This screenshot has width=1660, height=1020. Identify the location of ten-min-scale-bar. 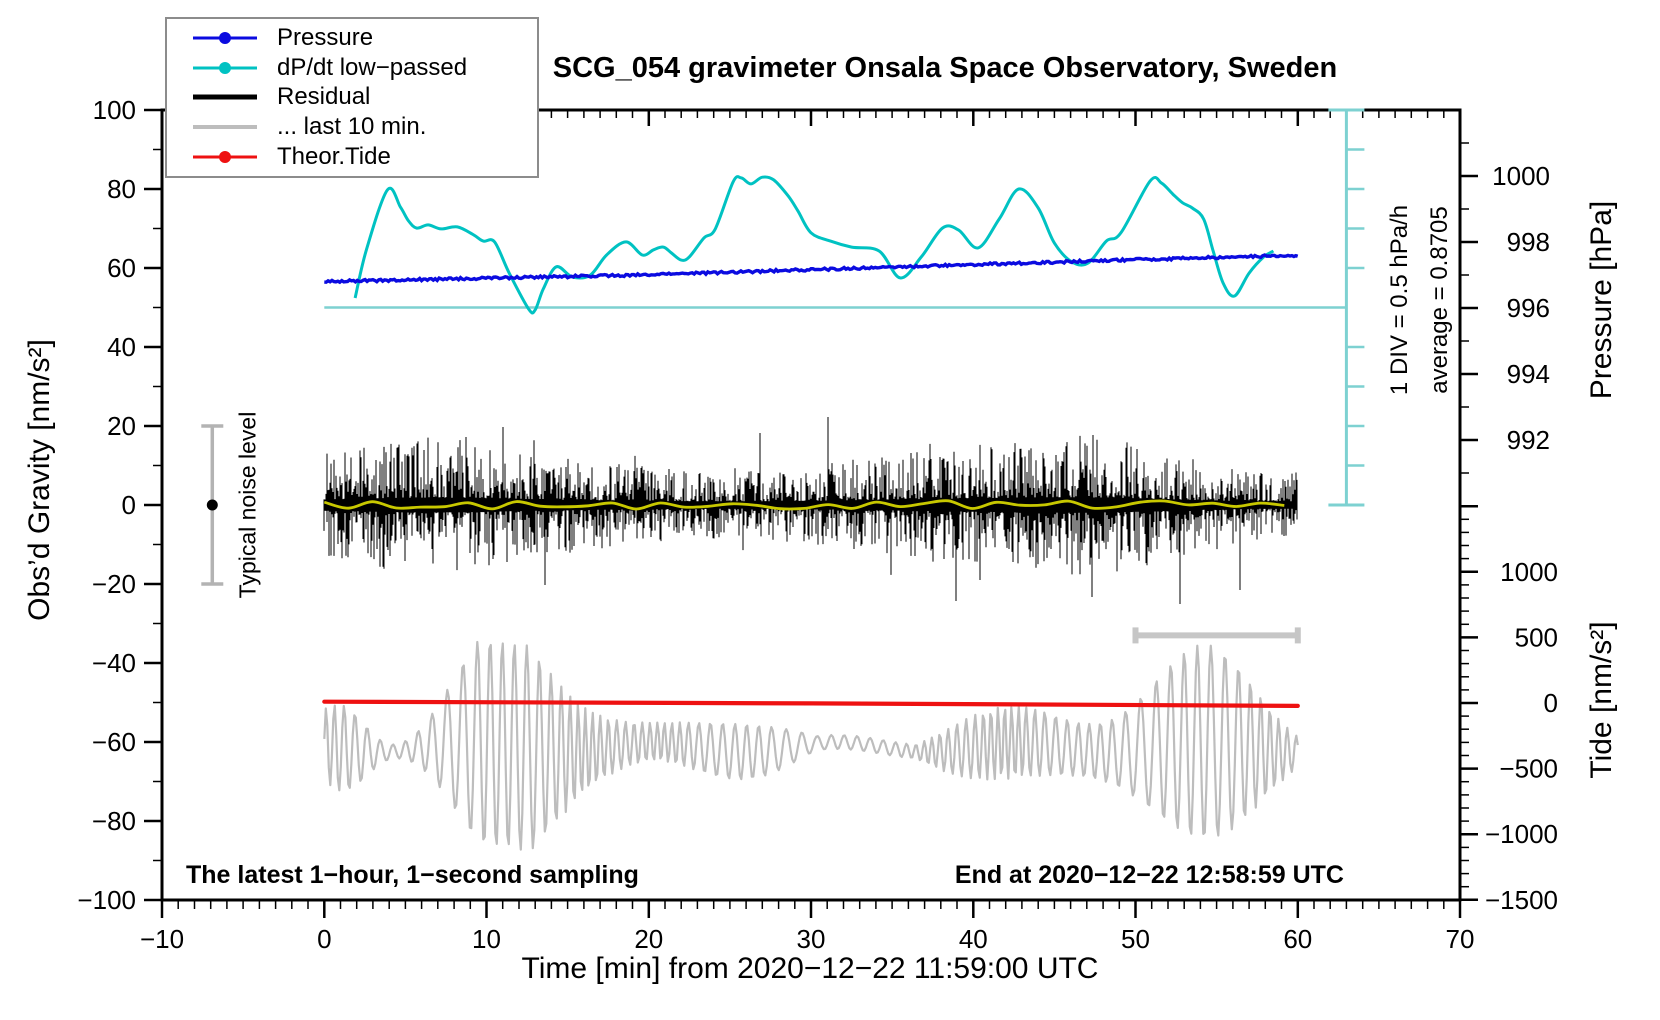
(1216, 635).